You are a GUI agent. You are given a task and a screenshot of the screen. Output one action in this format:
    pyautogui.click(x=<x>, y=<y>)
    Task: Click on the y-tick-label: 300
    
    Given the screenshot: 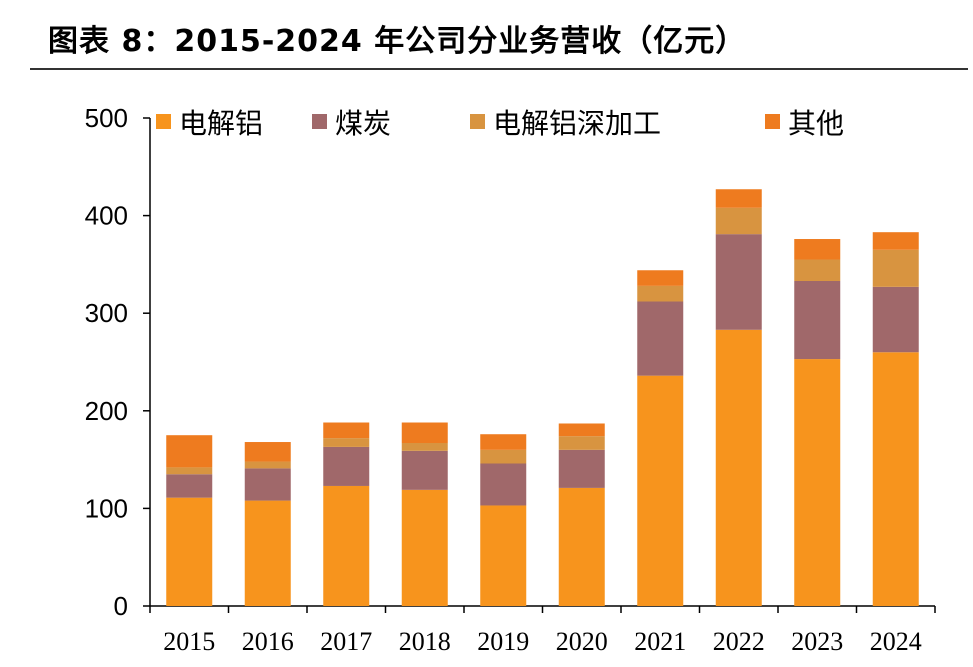 What is the action you would take?
    pyautogui.click(x=106, y=313)
    